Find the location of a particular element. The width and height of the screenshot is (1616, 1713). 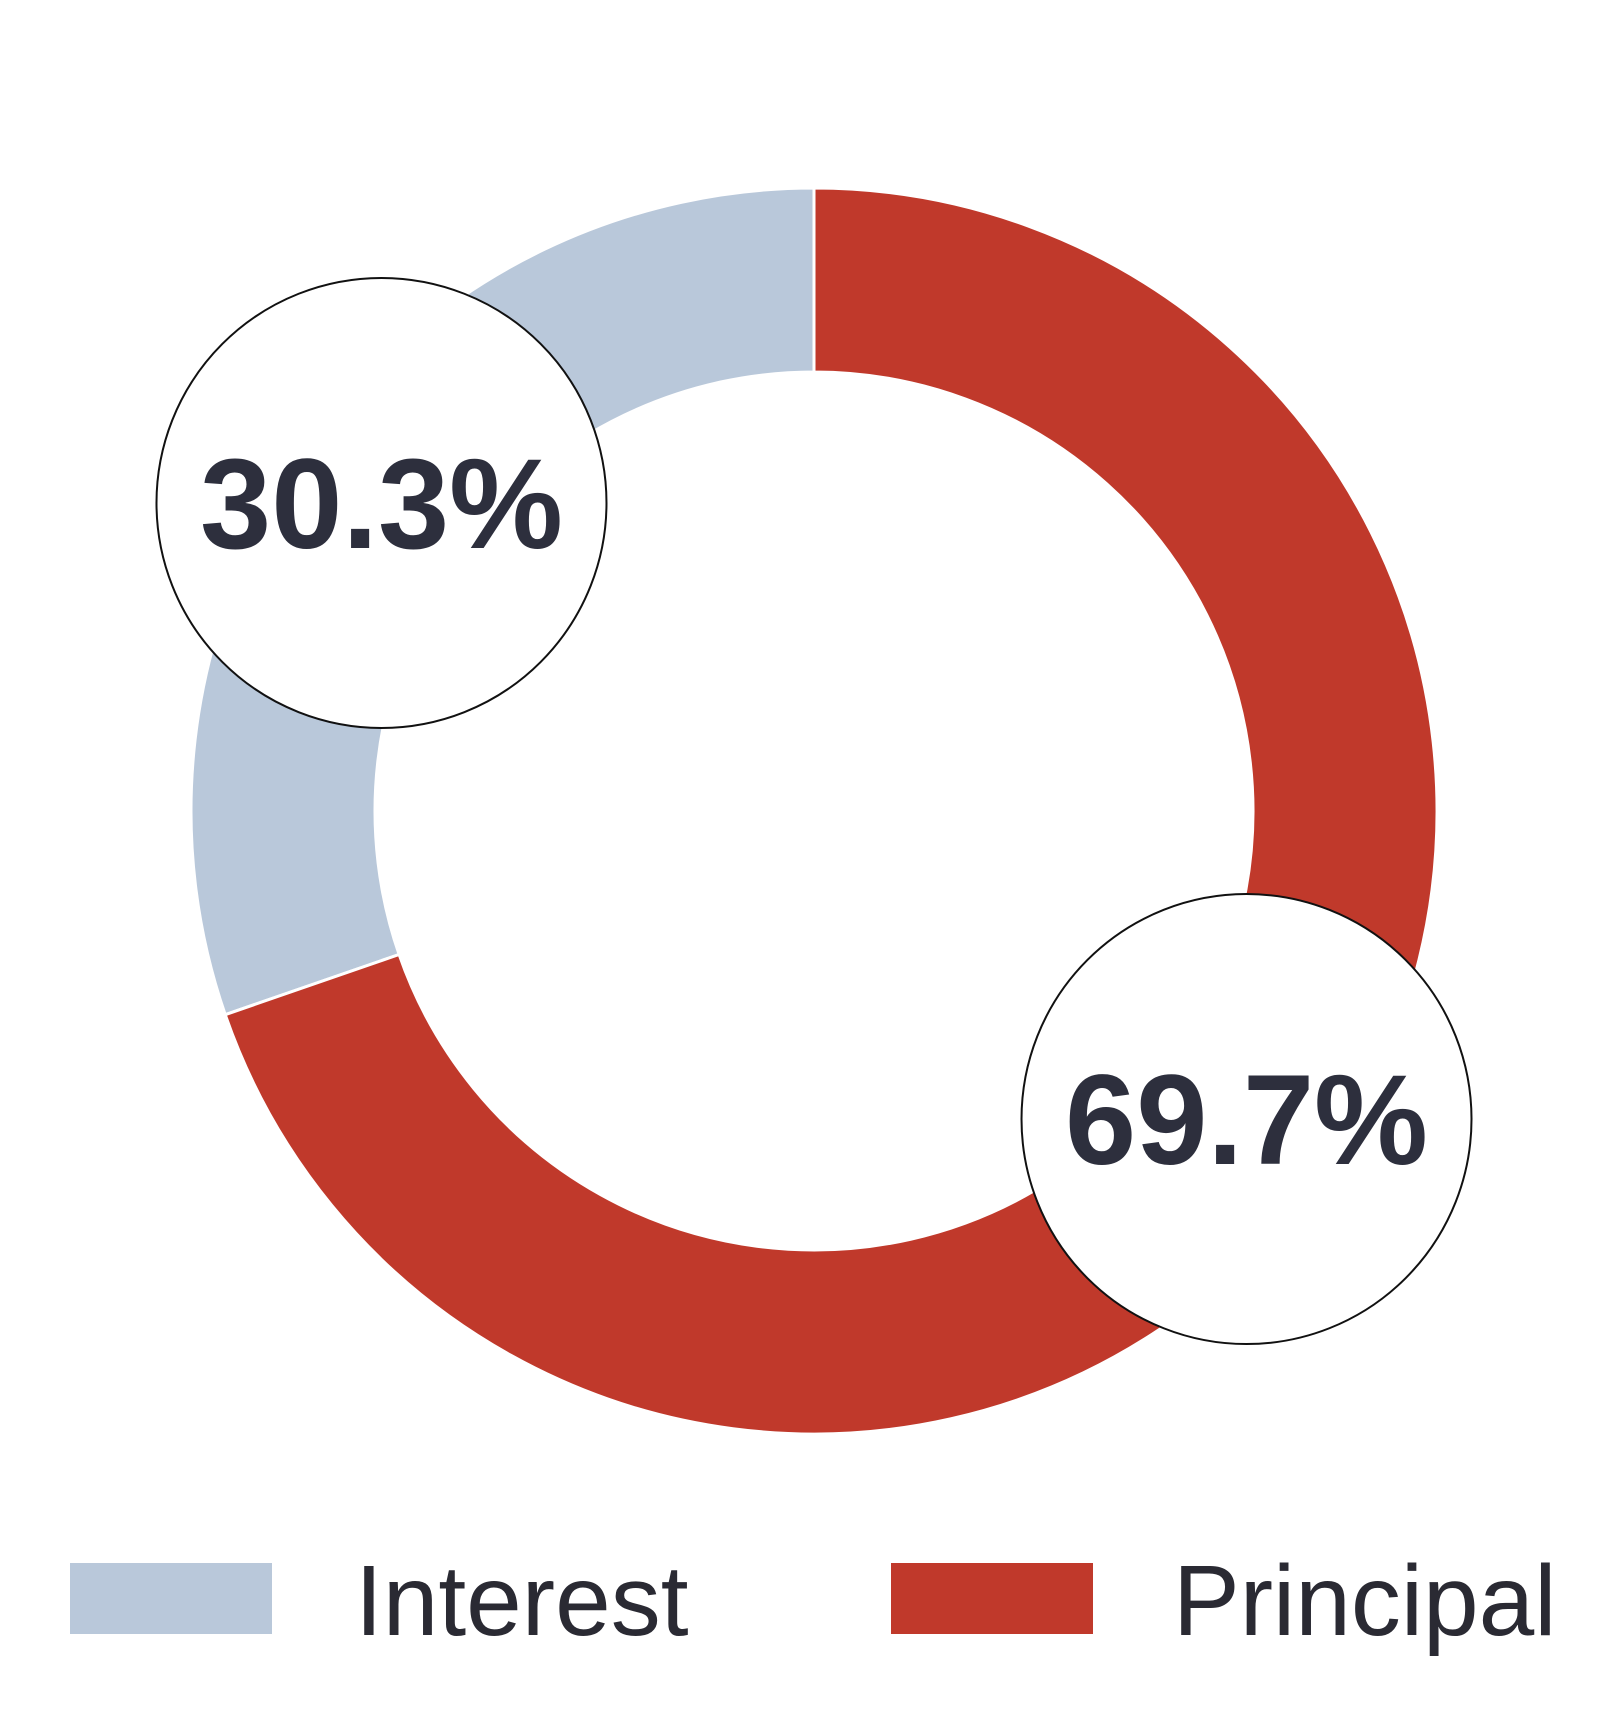

data-label-bubble-principal is located at coordinates (1246, 1119).